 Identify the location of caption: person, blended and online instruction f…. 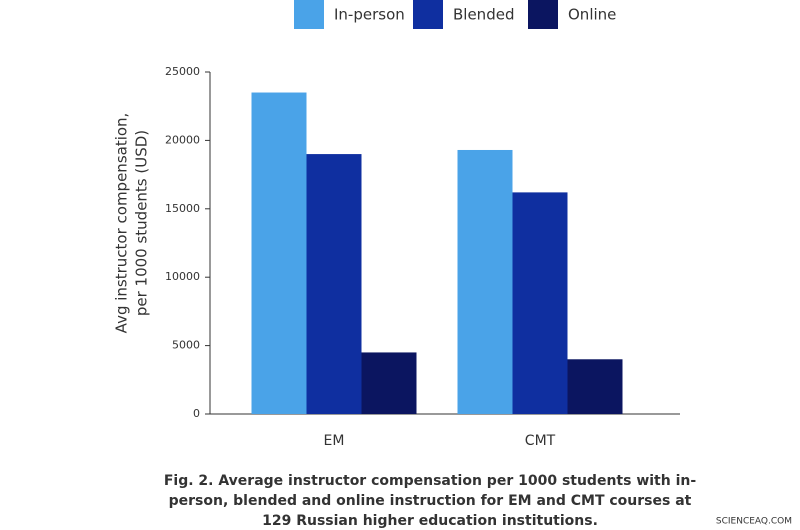
(430, 501).